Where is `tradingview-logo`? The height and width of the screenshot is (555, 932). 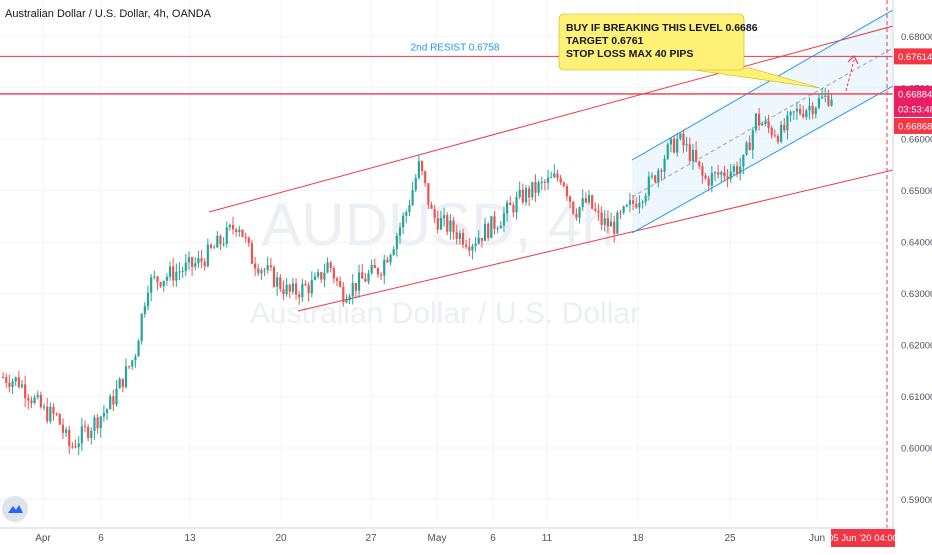 tradingview-logo is located at coordinates (15, 509).